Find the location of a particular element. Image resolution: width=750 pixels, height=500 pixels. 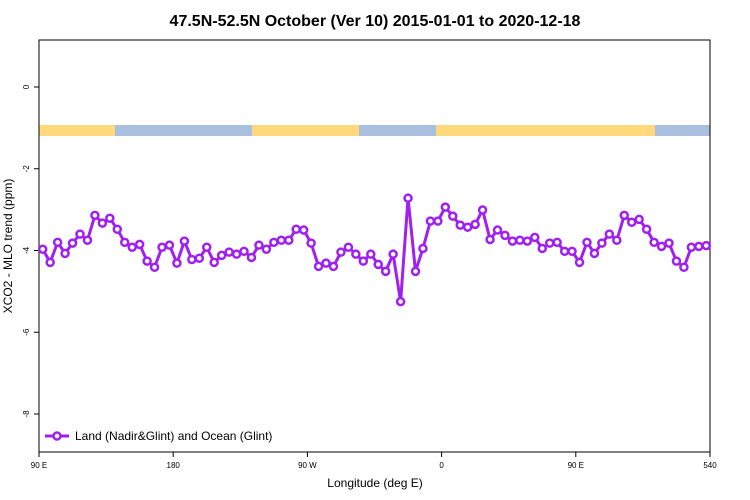

y-tick-label: -4 is located at coordinates (26, 250).